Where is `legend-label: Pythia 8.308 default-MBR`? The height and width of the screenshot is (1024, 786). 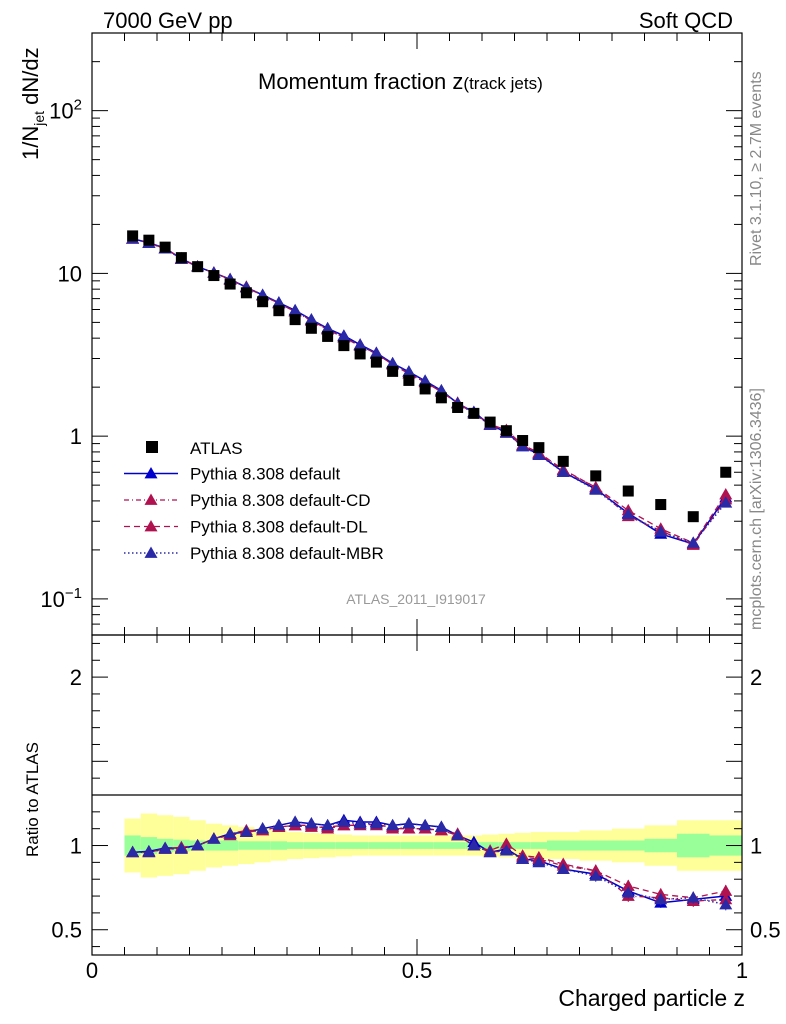 legend-label: Pythia 8.308 default-MBR is located at coordinates (287, 553).